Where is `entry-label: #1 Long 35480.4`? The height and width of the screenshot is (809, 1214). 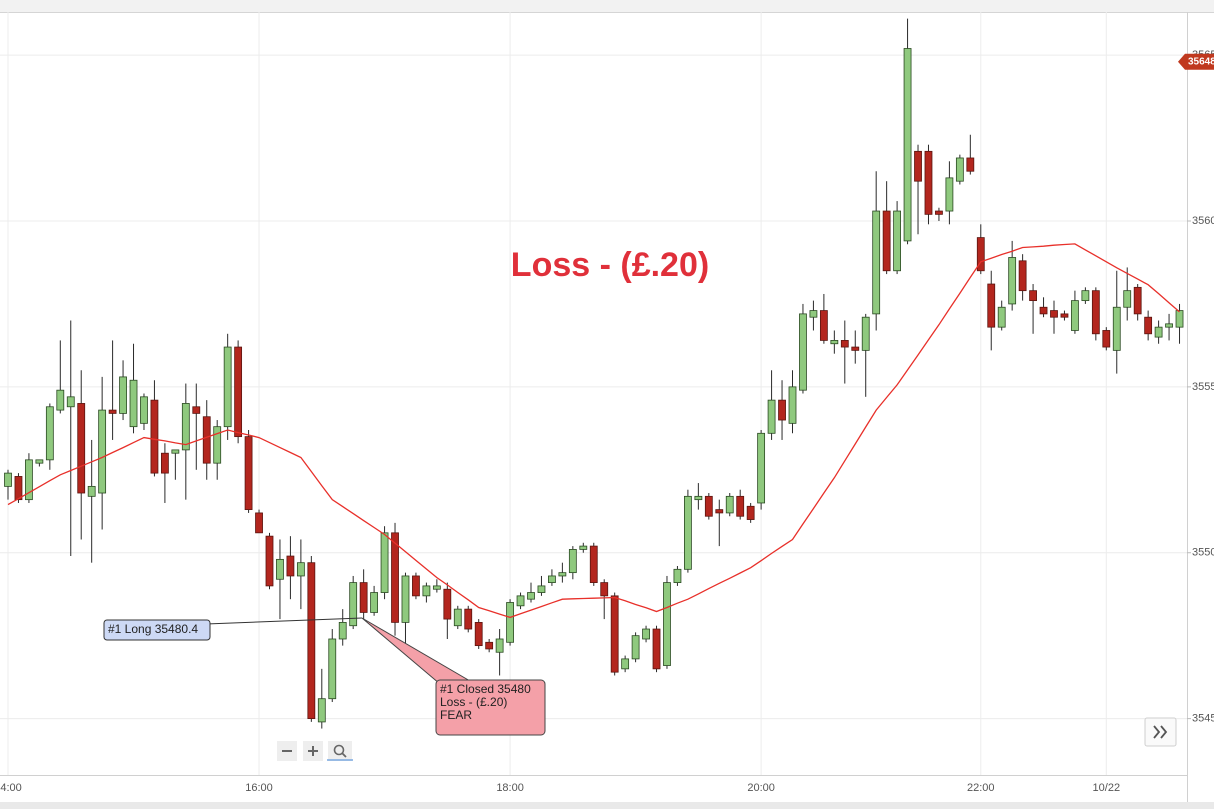 entry-label: #1 Long 35480.4 is located at coordinates (153, 629).